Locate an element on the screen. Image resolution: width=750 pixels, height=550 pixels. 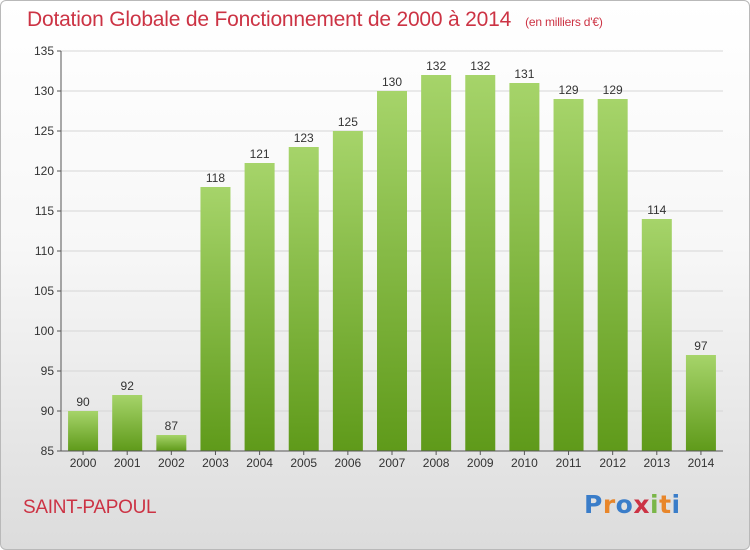
data-label: 92 is located at coordinates (128, 386).